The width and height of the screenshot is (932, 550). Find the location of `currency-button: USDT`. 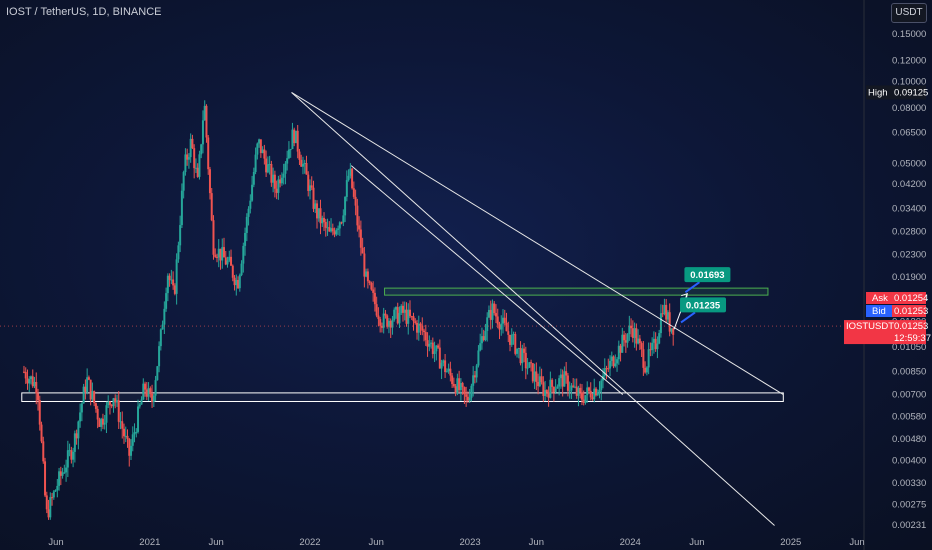

currency-button: USDT is located at coordinates (909, 13).